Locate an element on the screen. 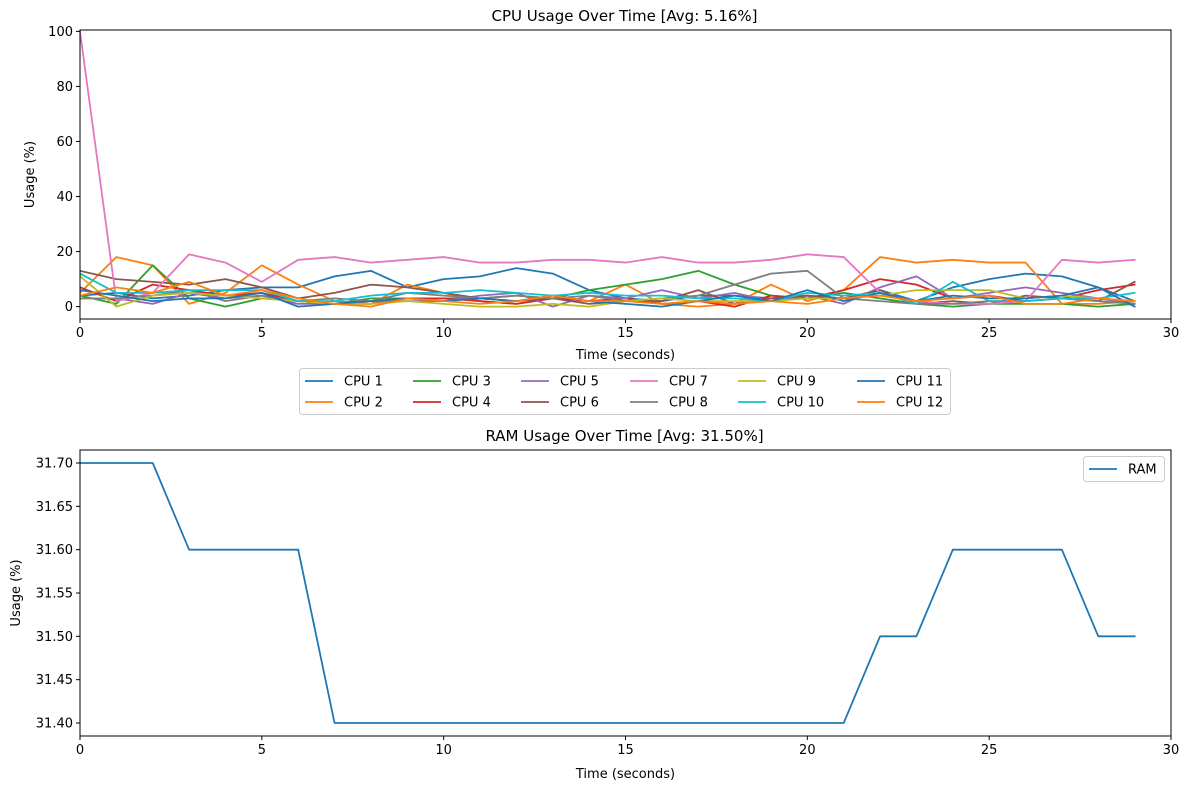 This screenshot has height=790, width=1189. cpu-legend-label-cpu-5: CPU 5 is located at coordinates (579, 382).